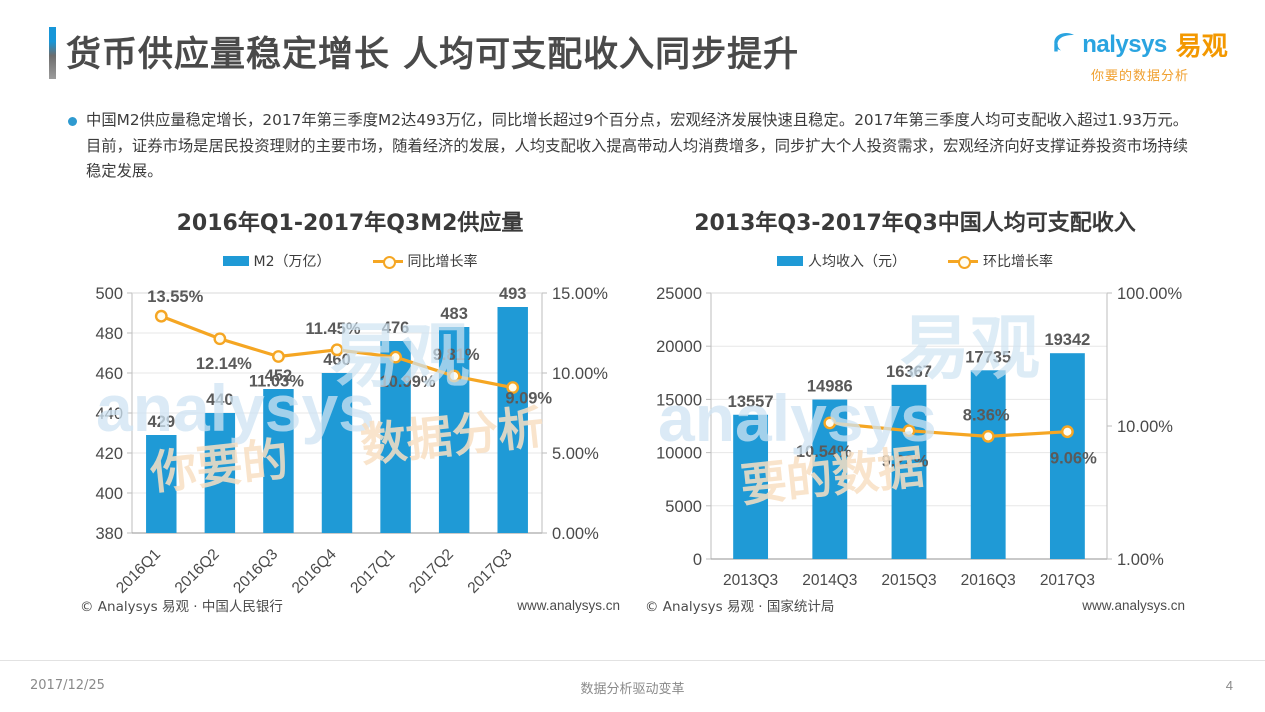  I want to click on svg-text: 2016Q4, so click(314, 571).